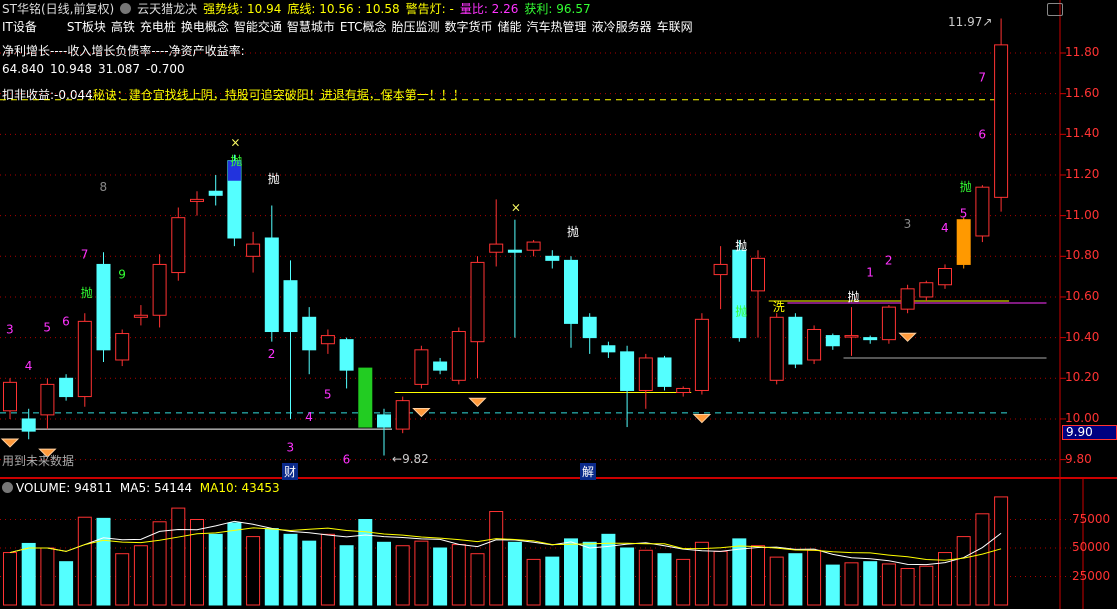  I want to click on profit-ratio: 获利: 96.57, so click(557, 9).